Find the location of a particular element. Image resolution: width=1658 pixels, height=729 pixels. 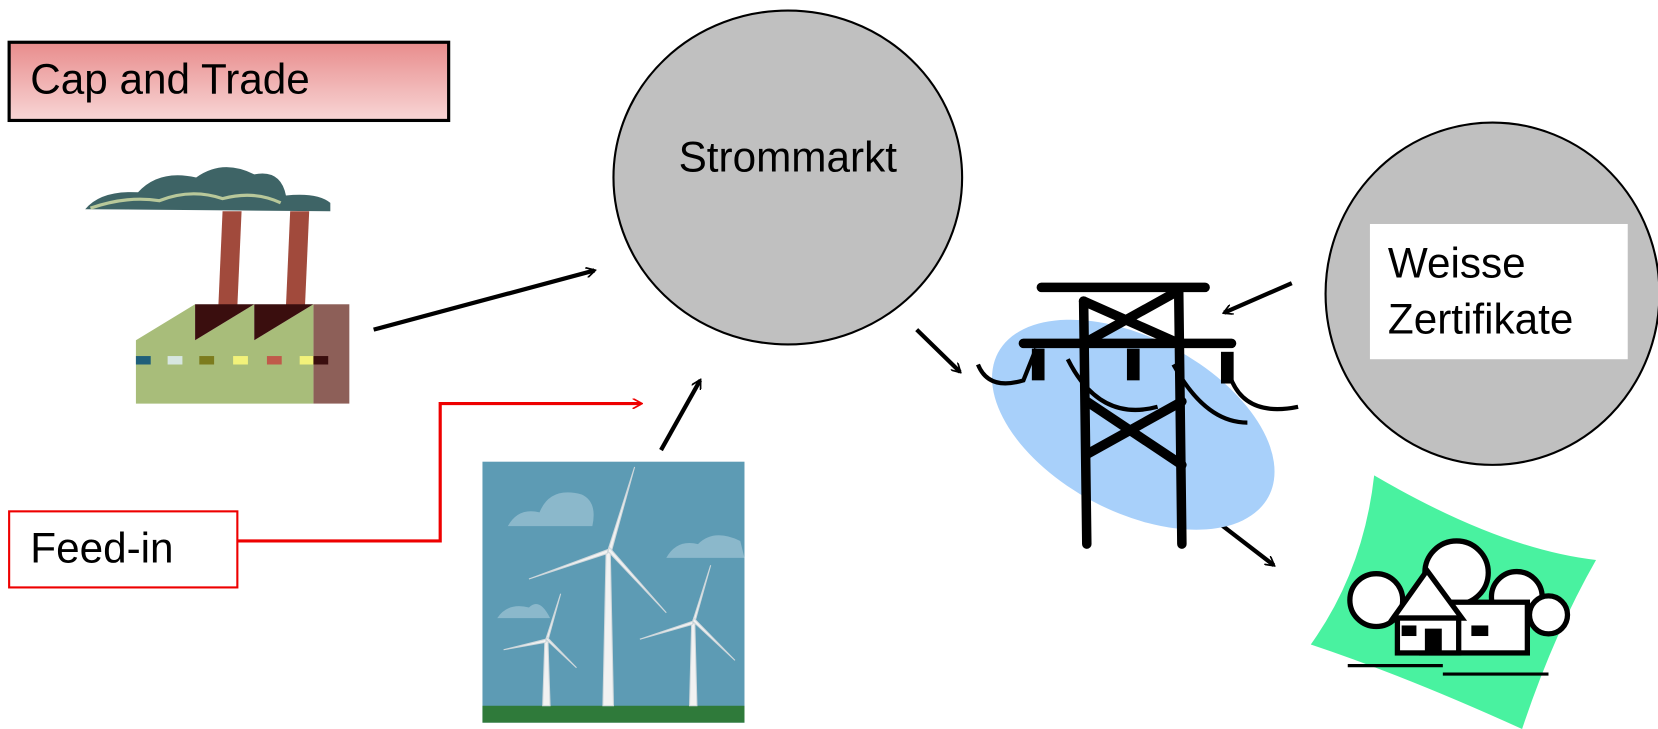

house-icon is located at coordinates (1453, 602).